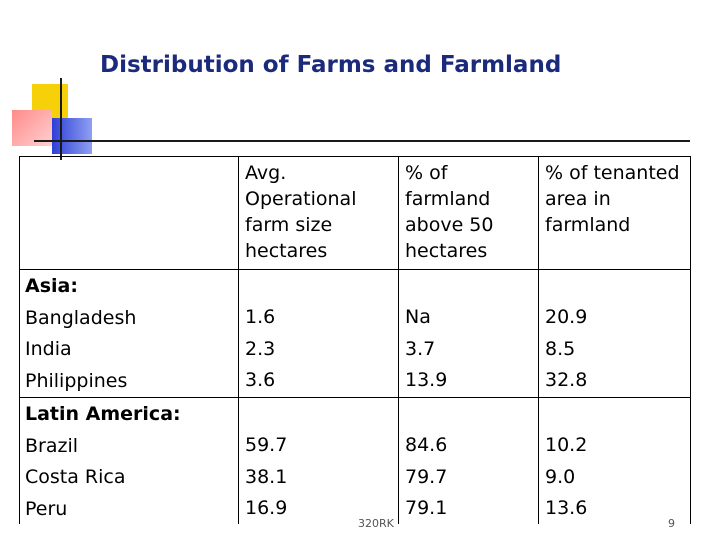  What do you see at coordinates (103, 461) in the screenshot?
I see `group-latin-america-labels: Latin America: Brazil Costa Rica Peru` at bounding box center [103, 461].